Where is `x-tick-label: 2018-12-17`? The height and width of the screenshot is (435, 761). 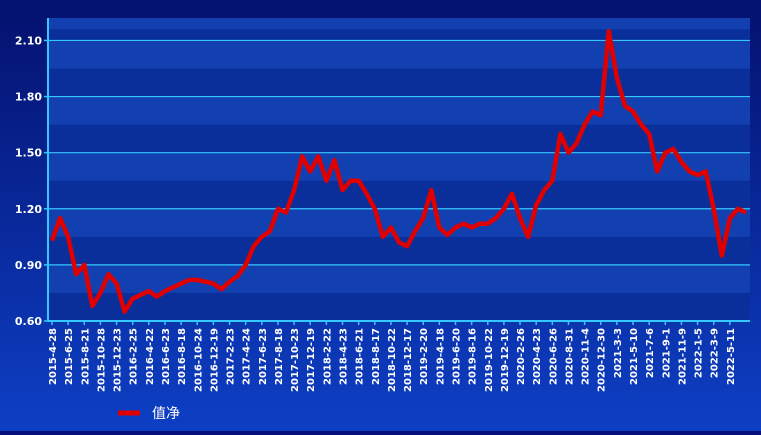
x-tick-label: 2018-12-17 is located at coordinates (408, 360).